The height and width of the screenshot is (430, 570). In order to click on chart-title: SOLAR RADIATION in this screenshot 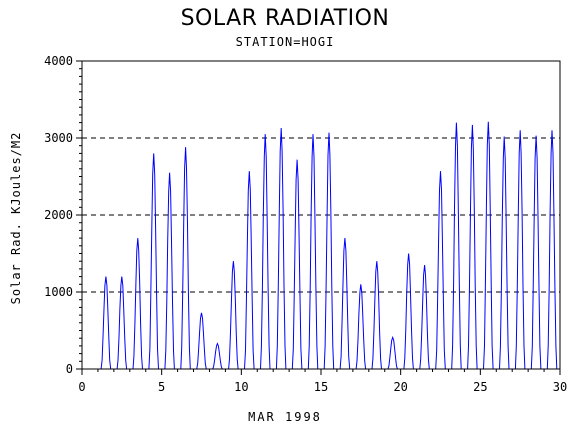, I will do `click(285, 18)`.